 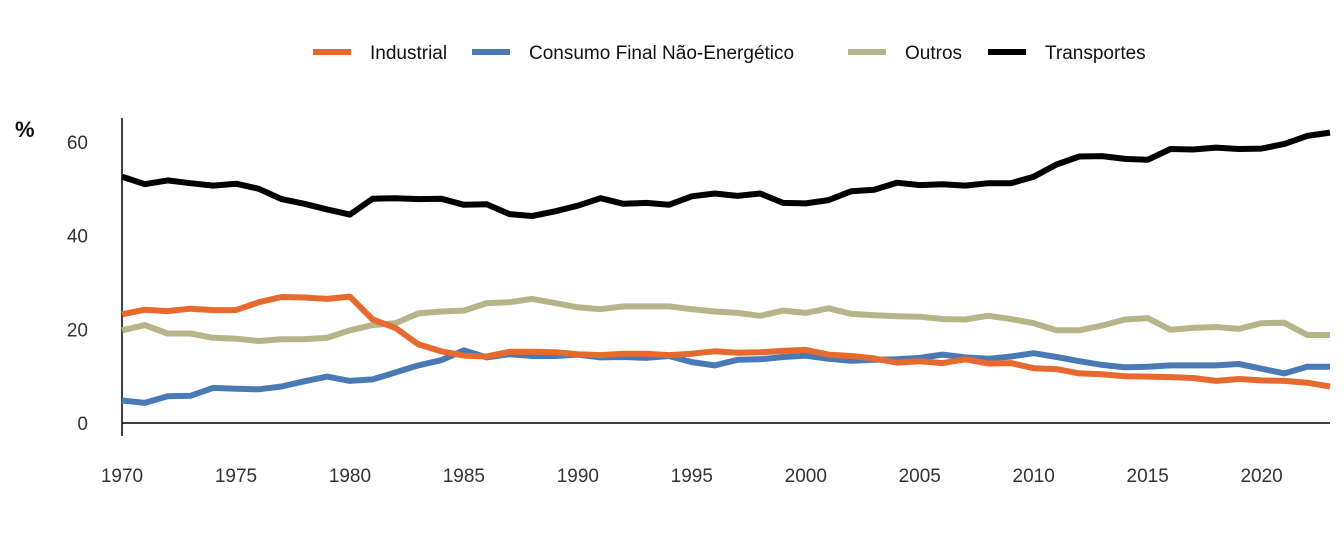 I want to click on legend-label: Consumo Final Não-Energético, so click(x=661, y=53).